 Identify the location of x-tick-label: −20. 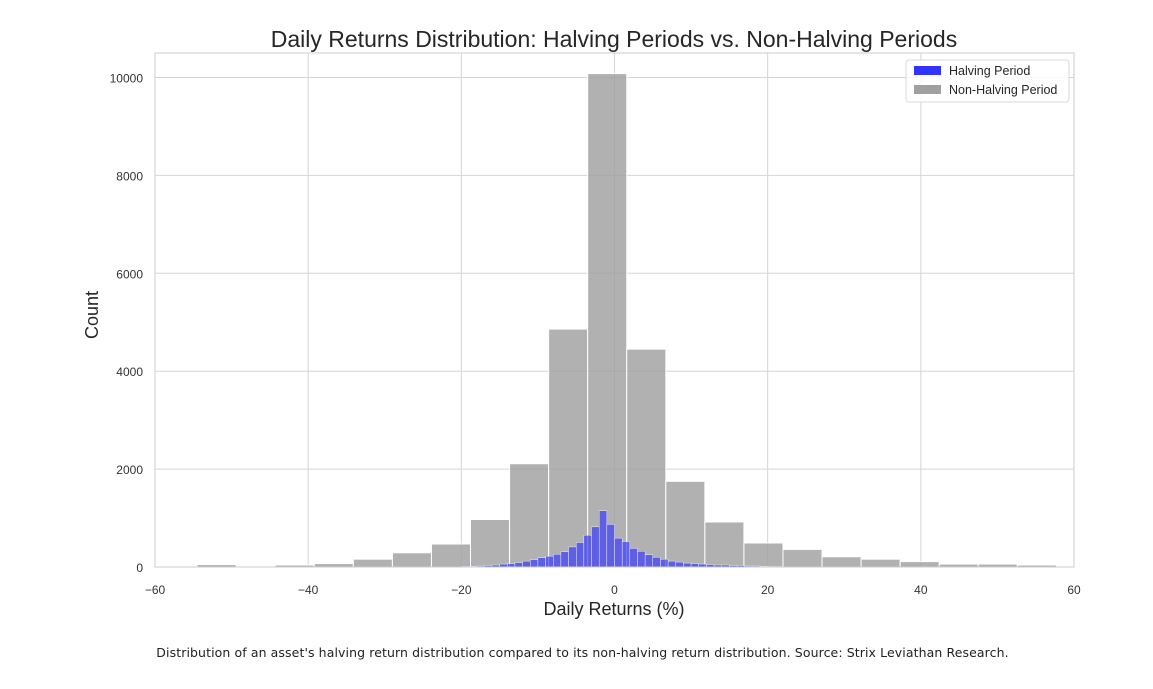
(461, 590).